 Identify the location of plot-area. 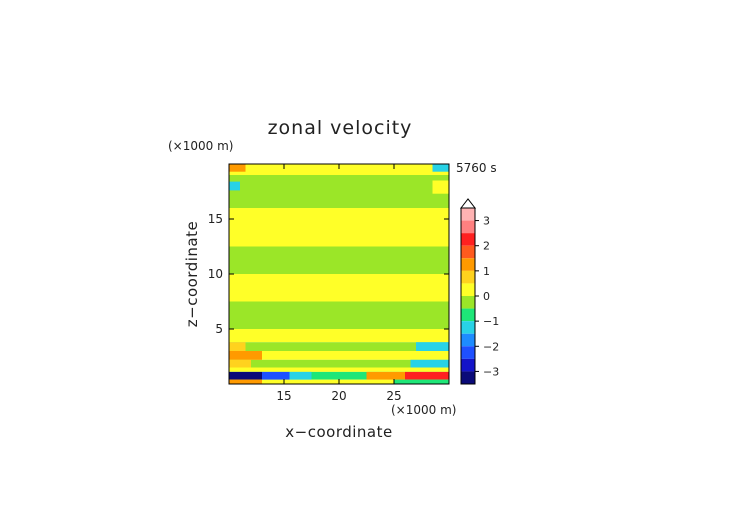
(339, 274).